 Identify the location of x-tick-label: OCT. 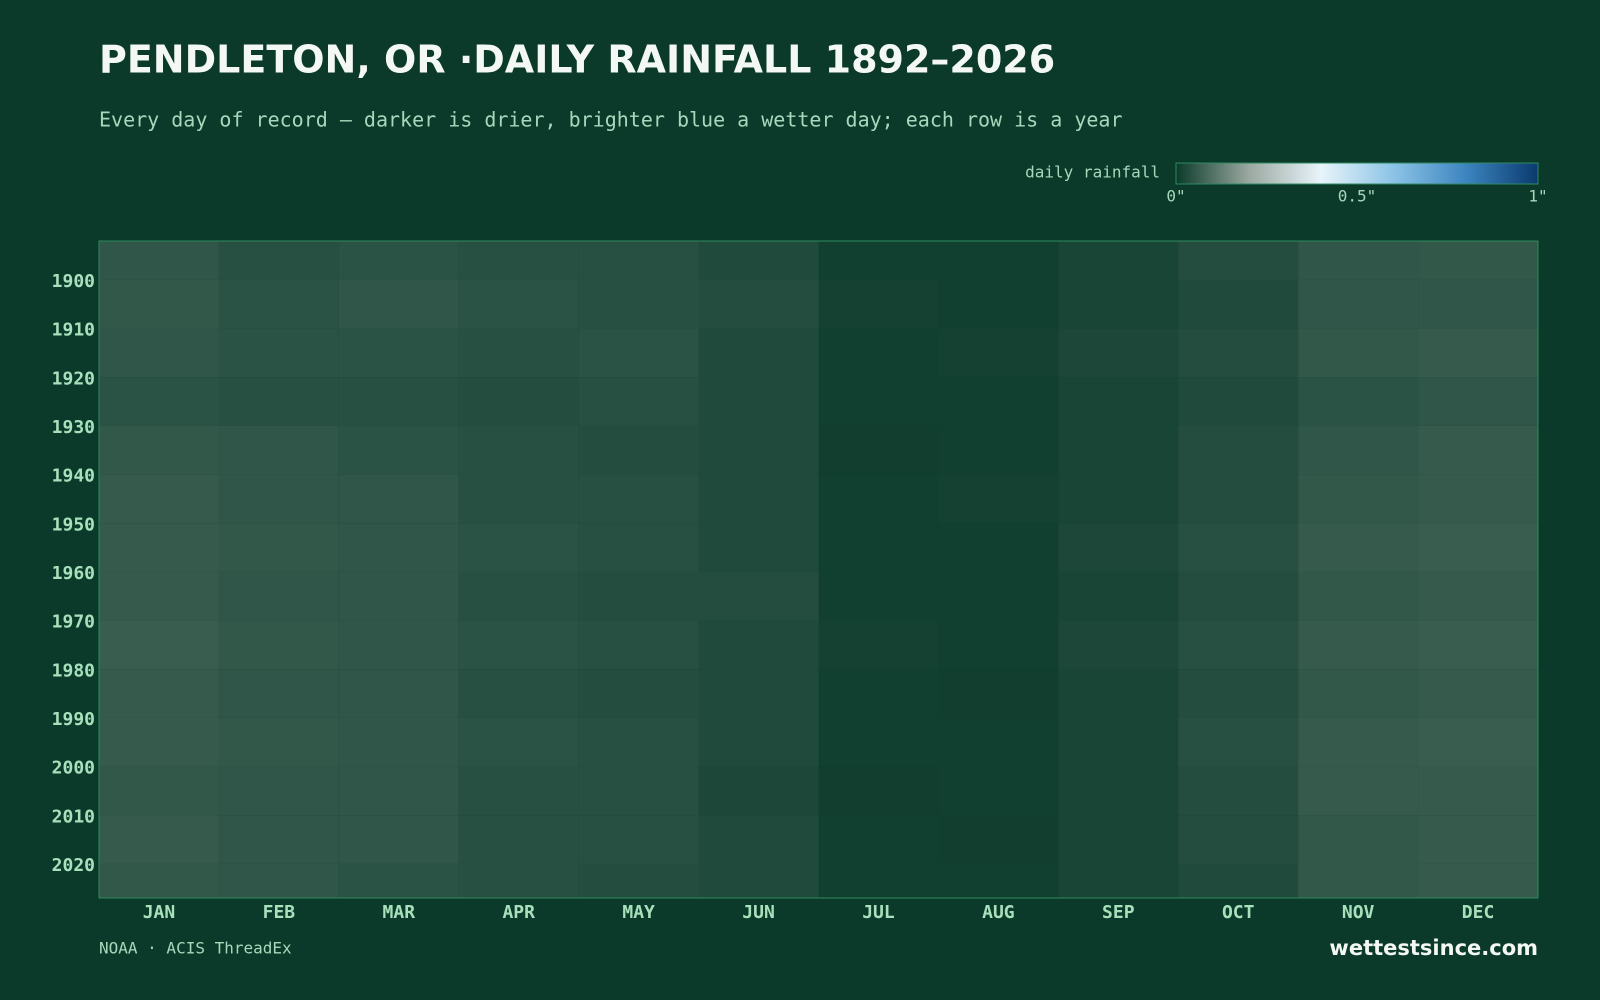
(1238, 912).